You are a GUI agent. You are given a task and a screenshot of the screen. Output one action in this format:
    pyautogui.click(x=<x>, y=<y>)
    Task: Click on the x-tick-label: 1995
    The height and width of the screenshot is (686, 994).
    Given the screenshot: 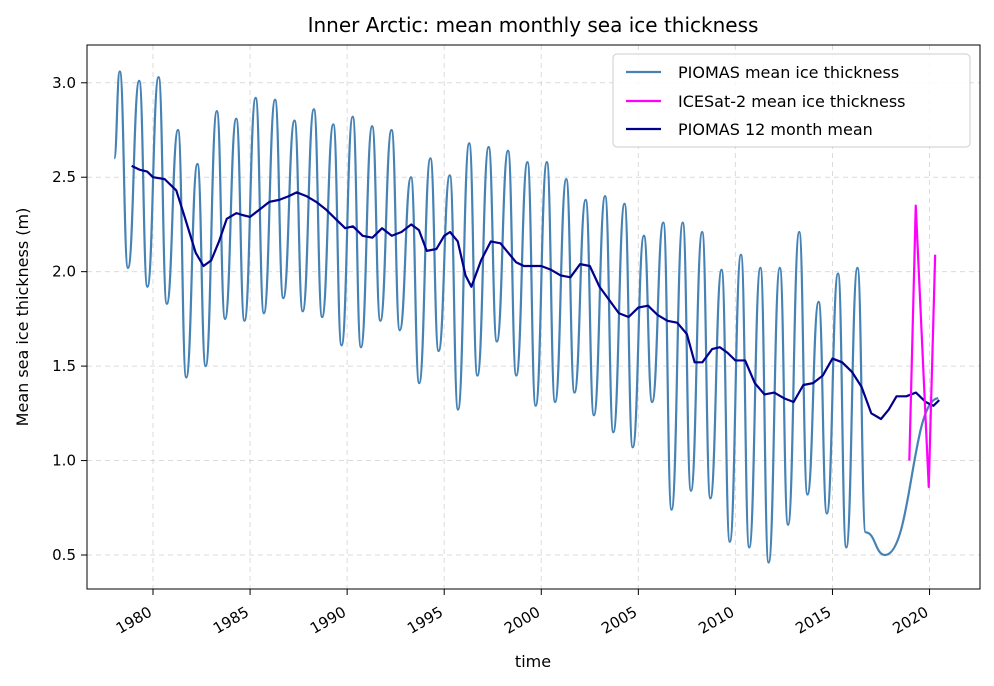 What is the action you would take?
    pyautogui.click(x=425, y=620)
    